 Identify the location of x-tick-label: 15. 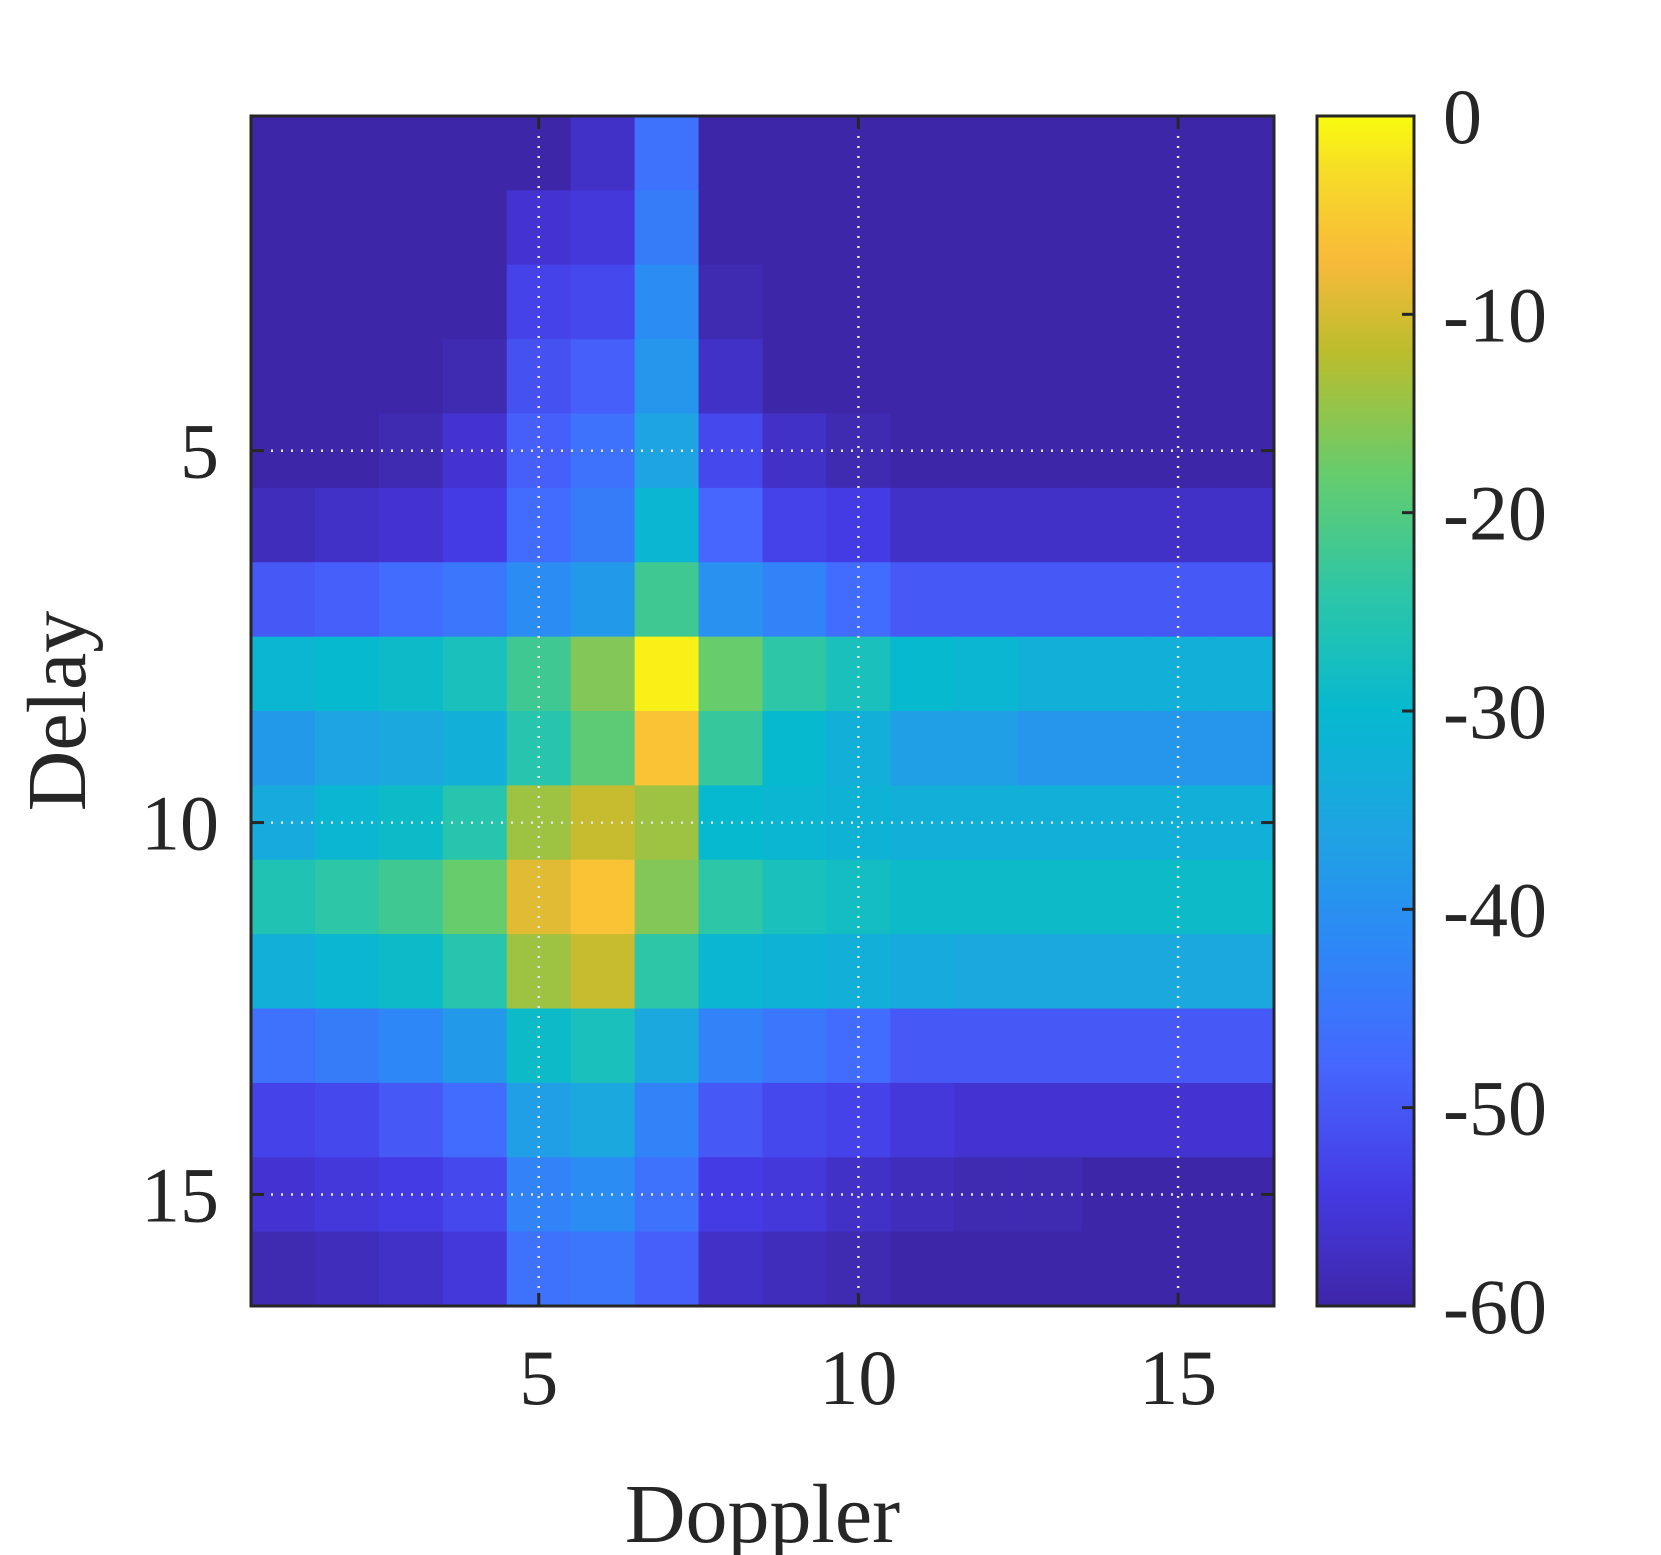
(1178, 1377).